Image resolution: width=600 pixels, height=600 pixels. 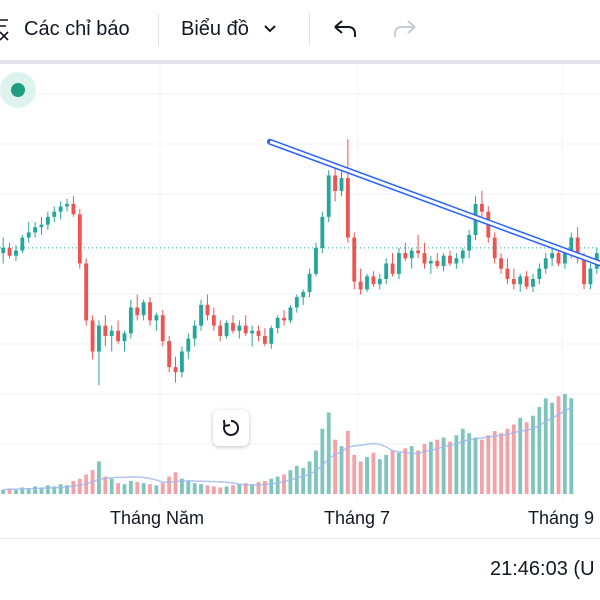 I want to click on market-status-indicator, so click(x=18, y=90).